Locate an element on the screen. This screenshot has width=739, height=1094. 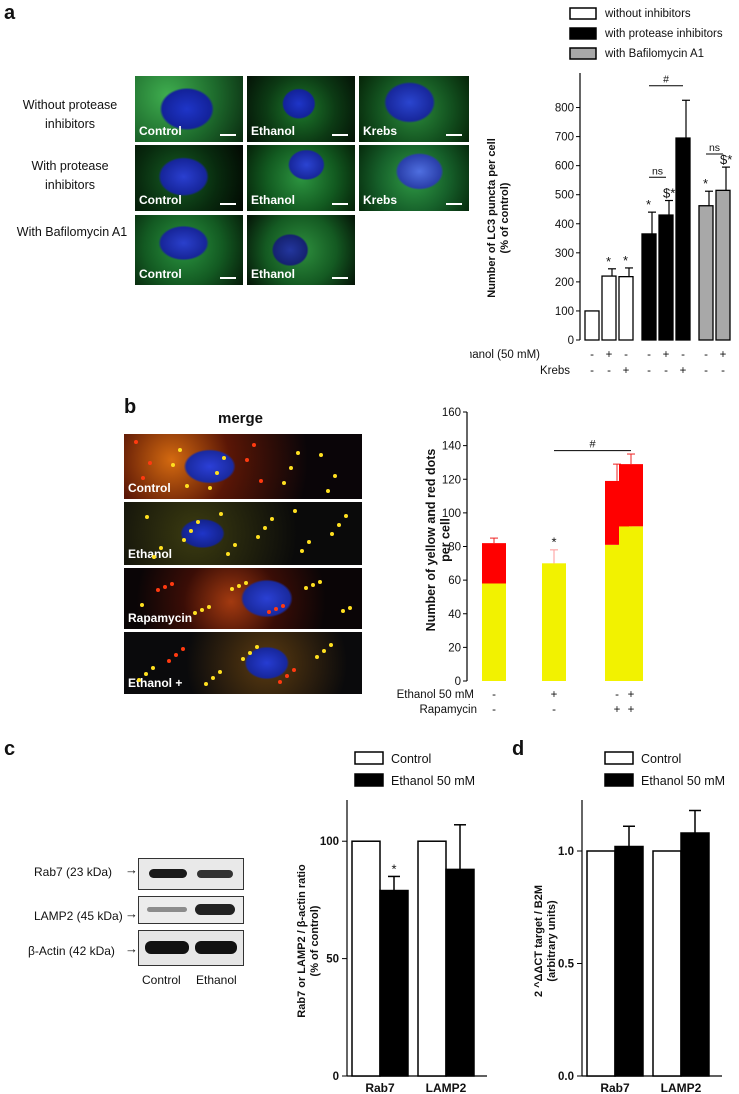
panel-a-label: a is located at coordinates (10, 13).